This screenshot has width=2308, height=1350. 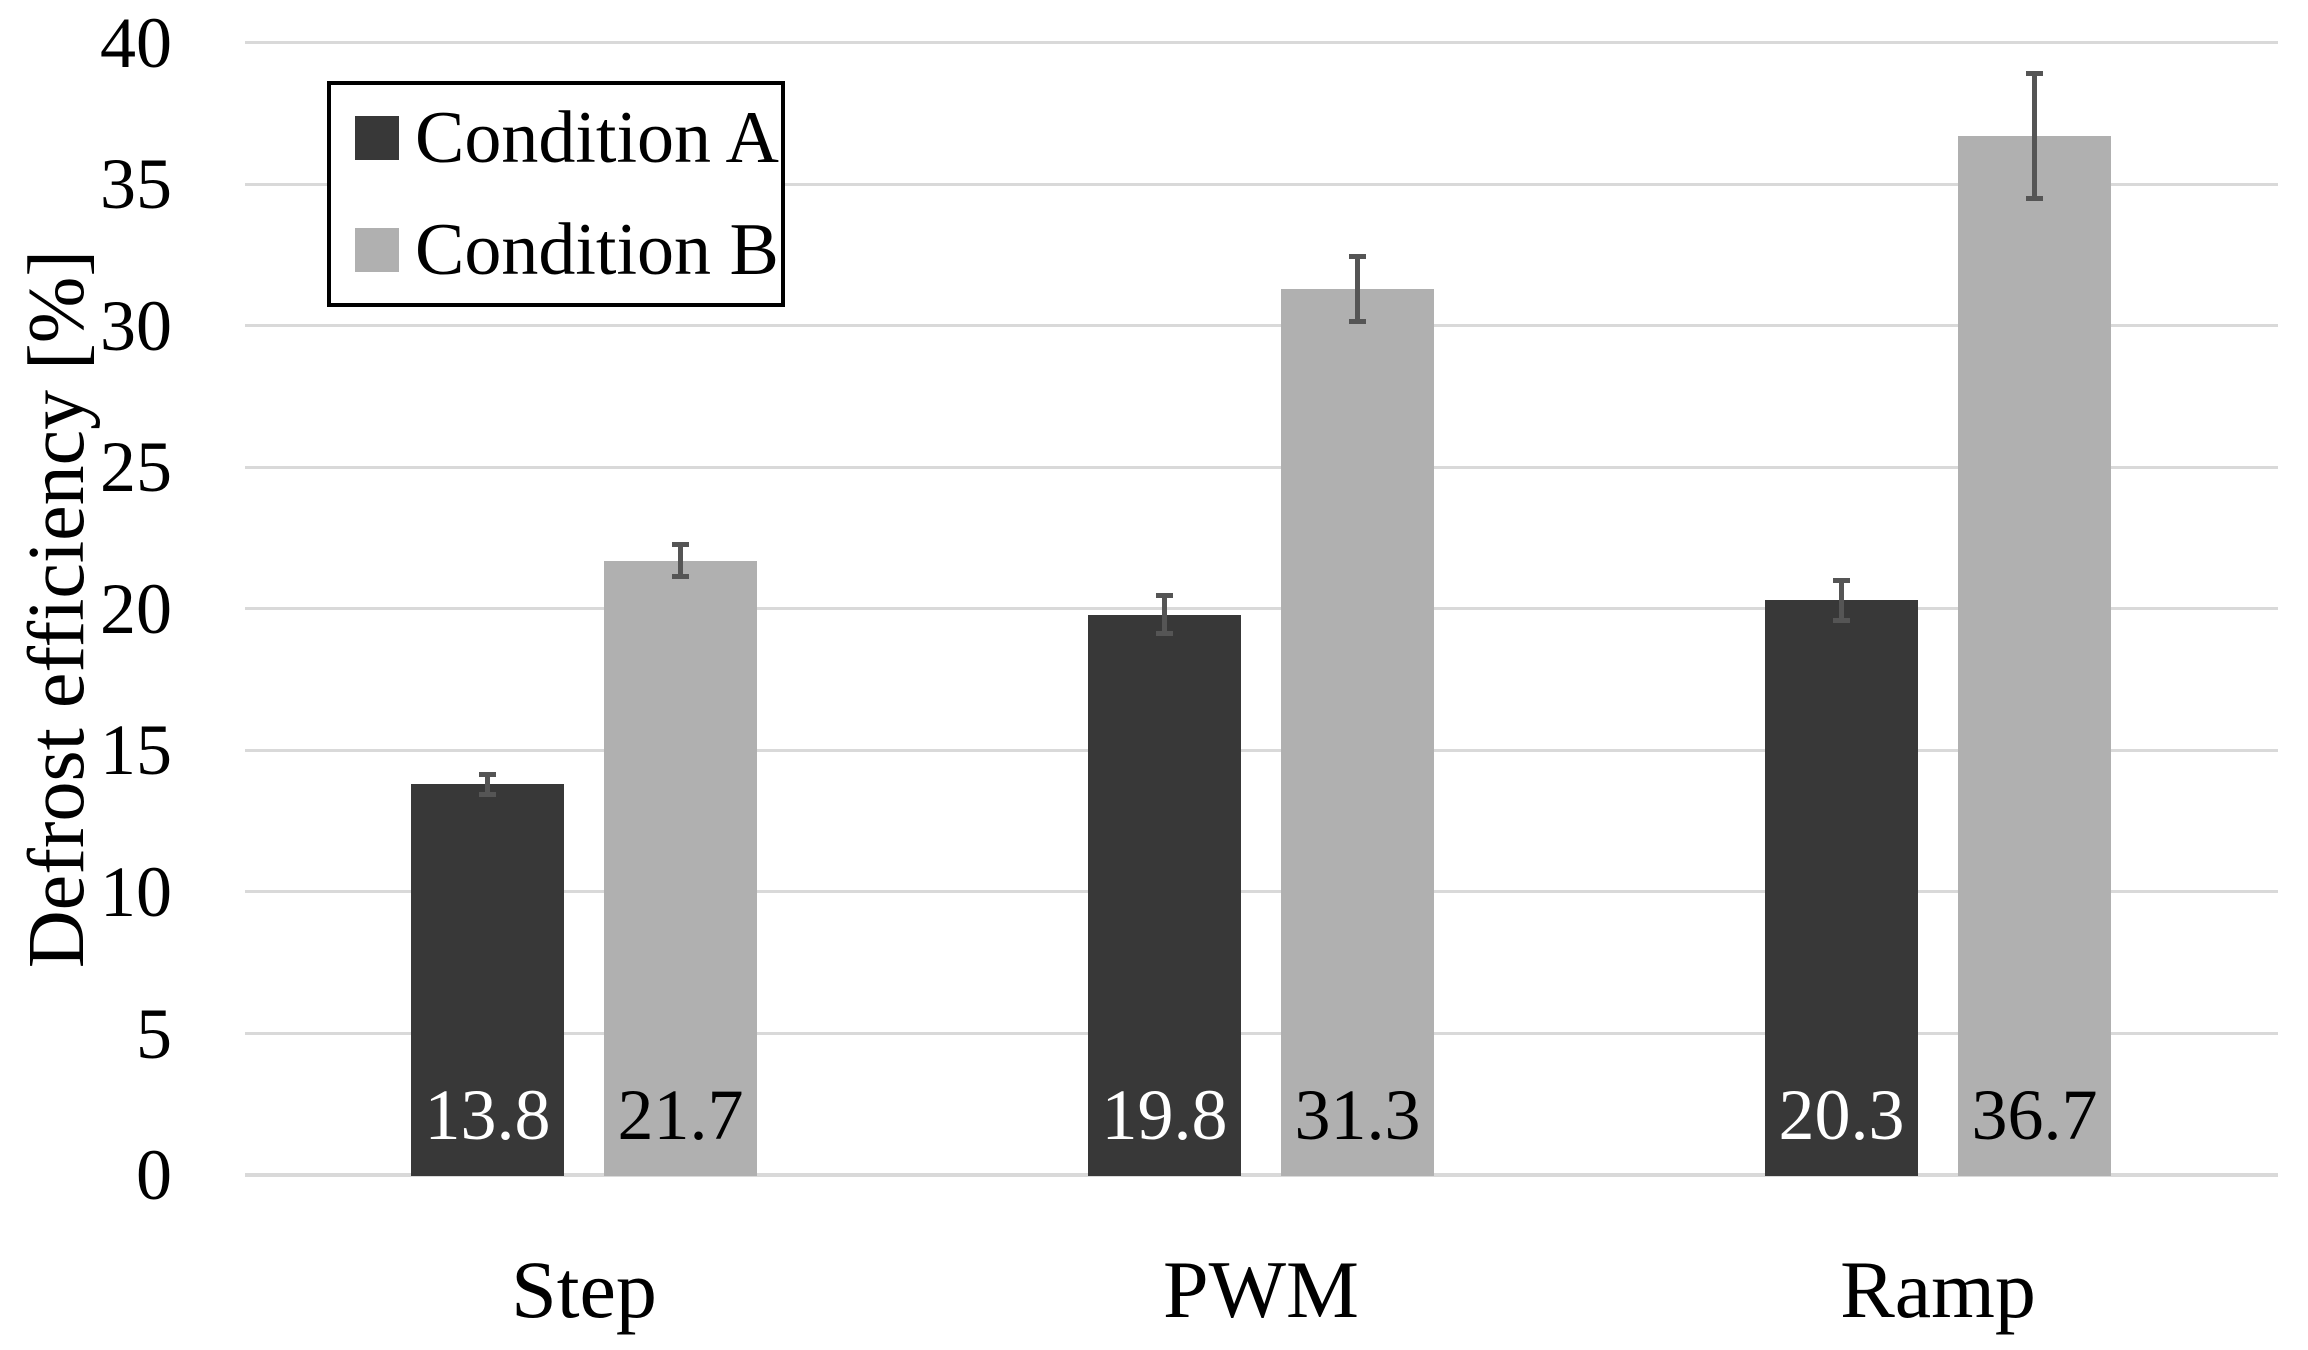 What do you see at coordinates (2034, 1115) in the screenshot?
I see `data-label-condition-b-ramp: 36.7` at bounding box center [2034, 1115].